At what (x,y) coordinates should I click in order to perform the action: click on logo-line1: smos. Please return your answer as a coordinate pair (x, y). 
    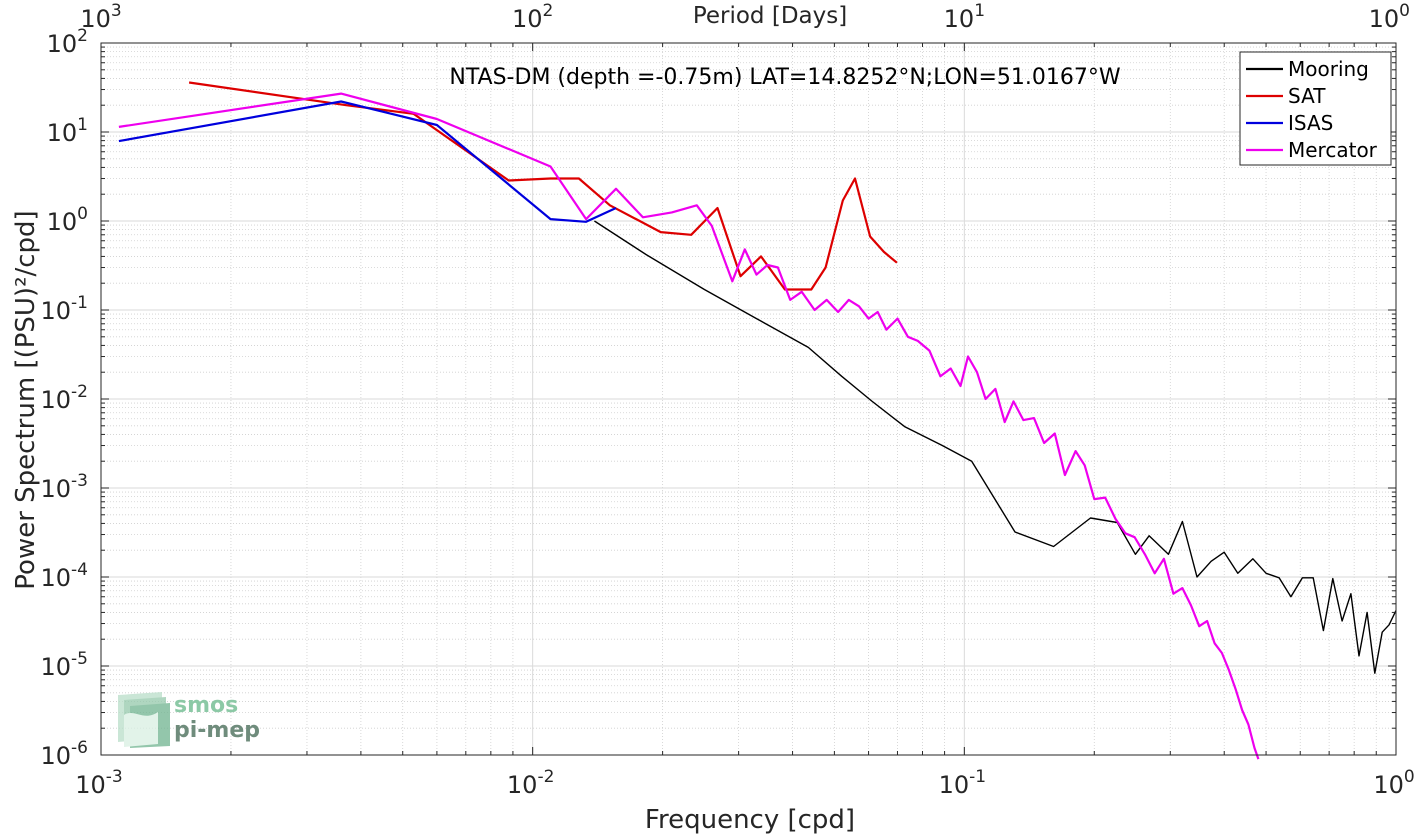
    Looking at the image, I should click on (206, 705).